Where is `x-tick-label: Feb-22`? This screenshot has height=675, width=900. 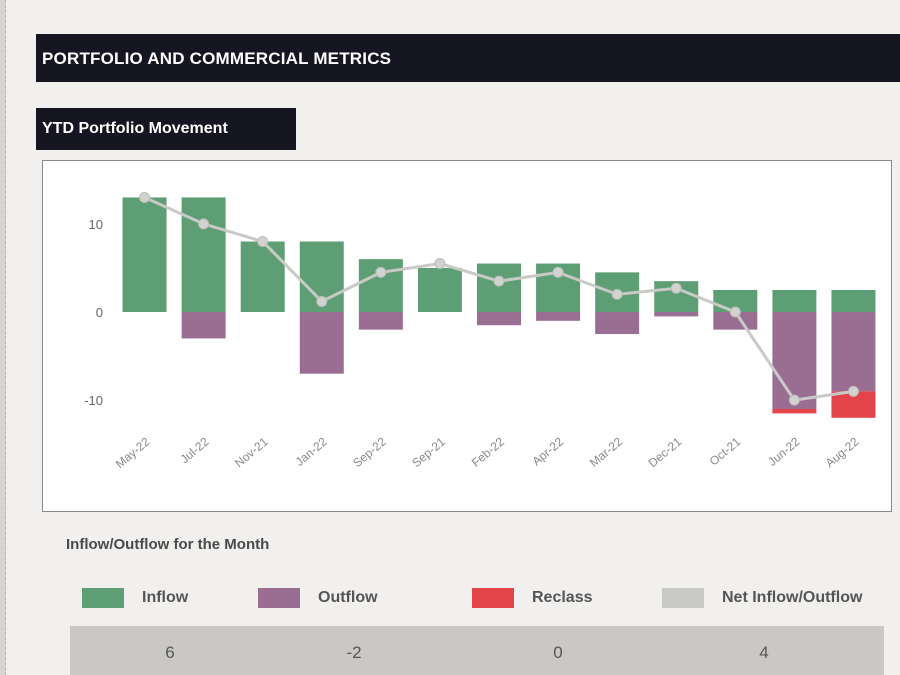
x-tick-label: Feb-22 is located at coordinates (488, 451).